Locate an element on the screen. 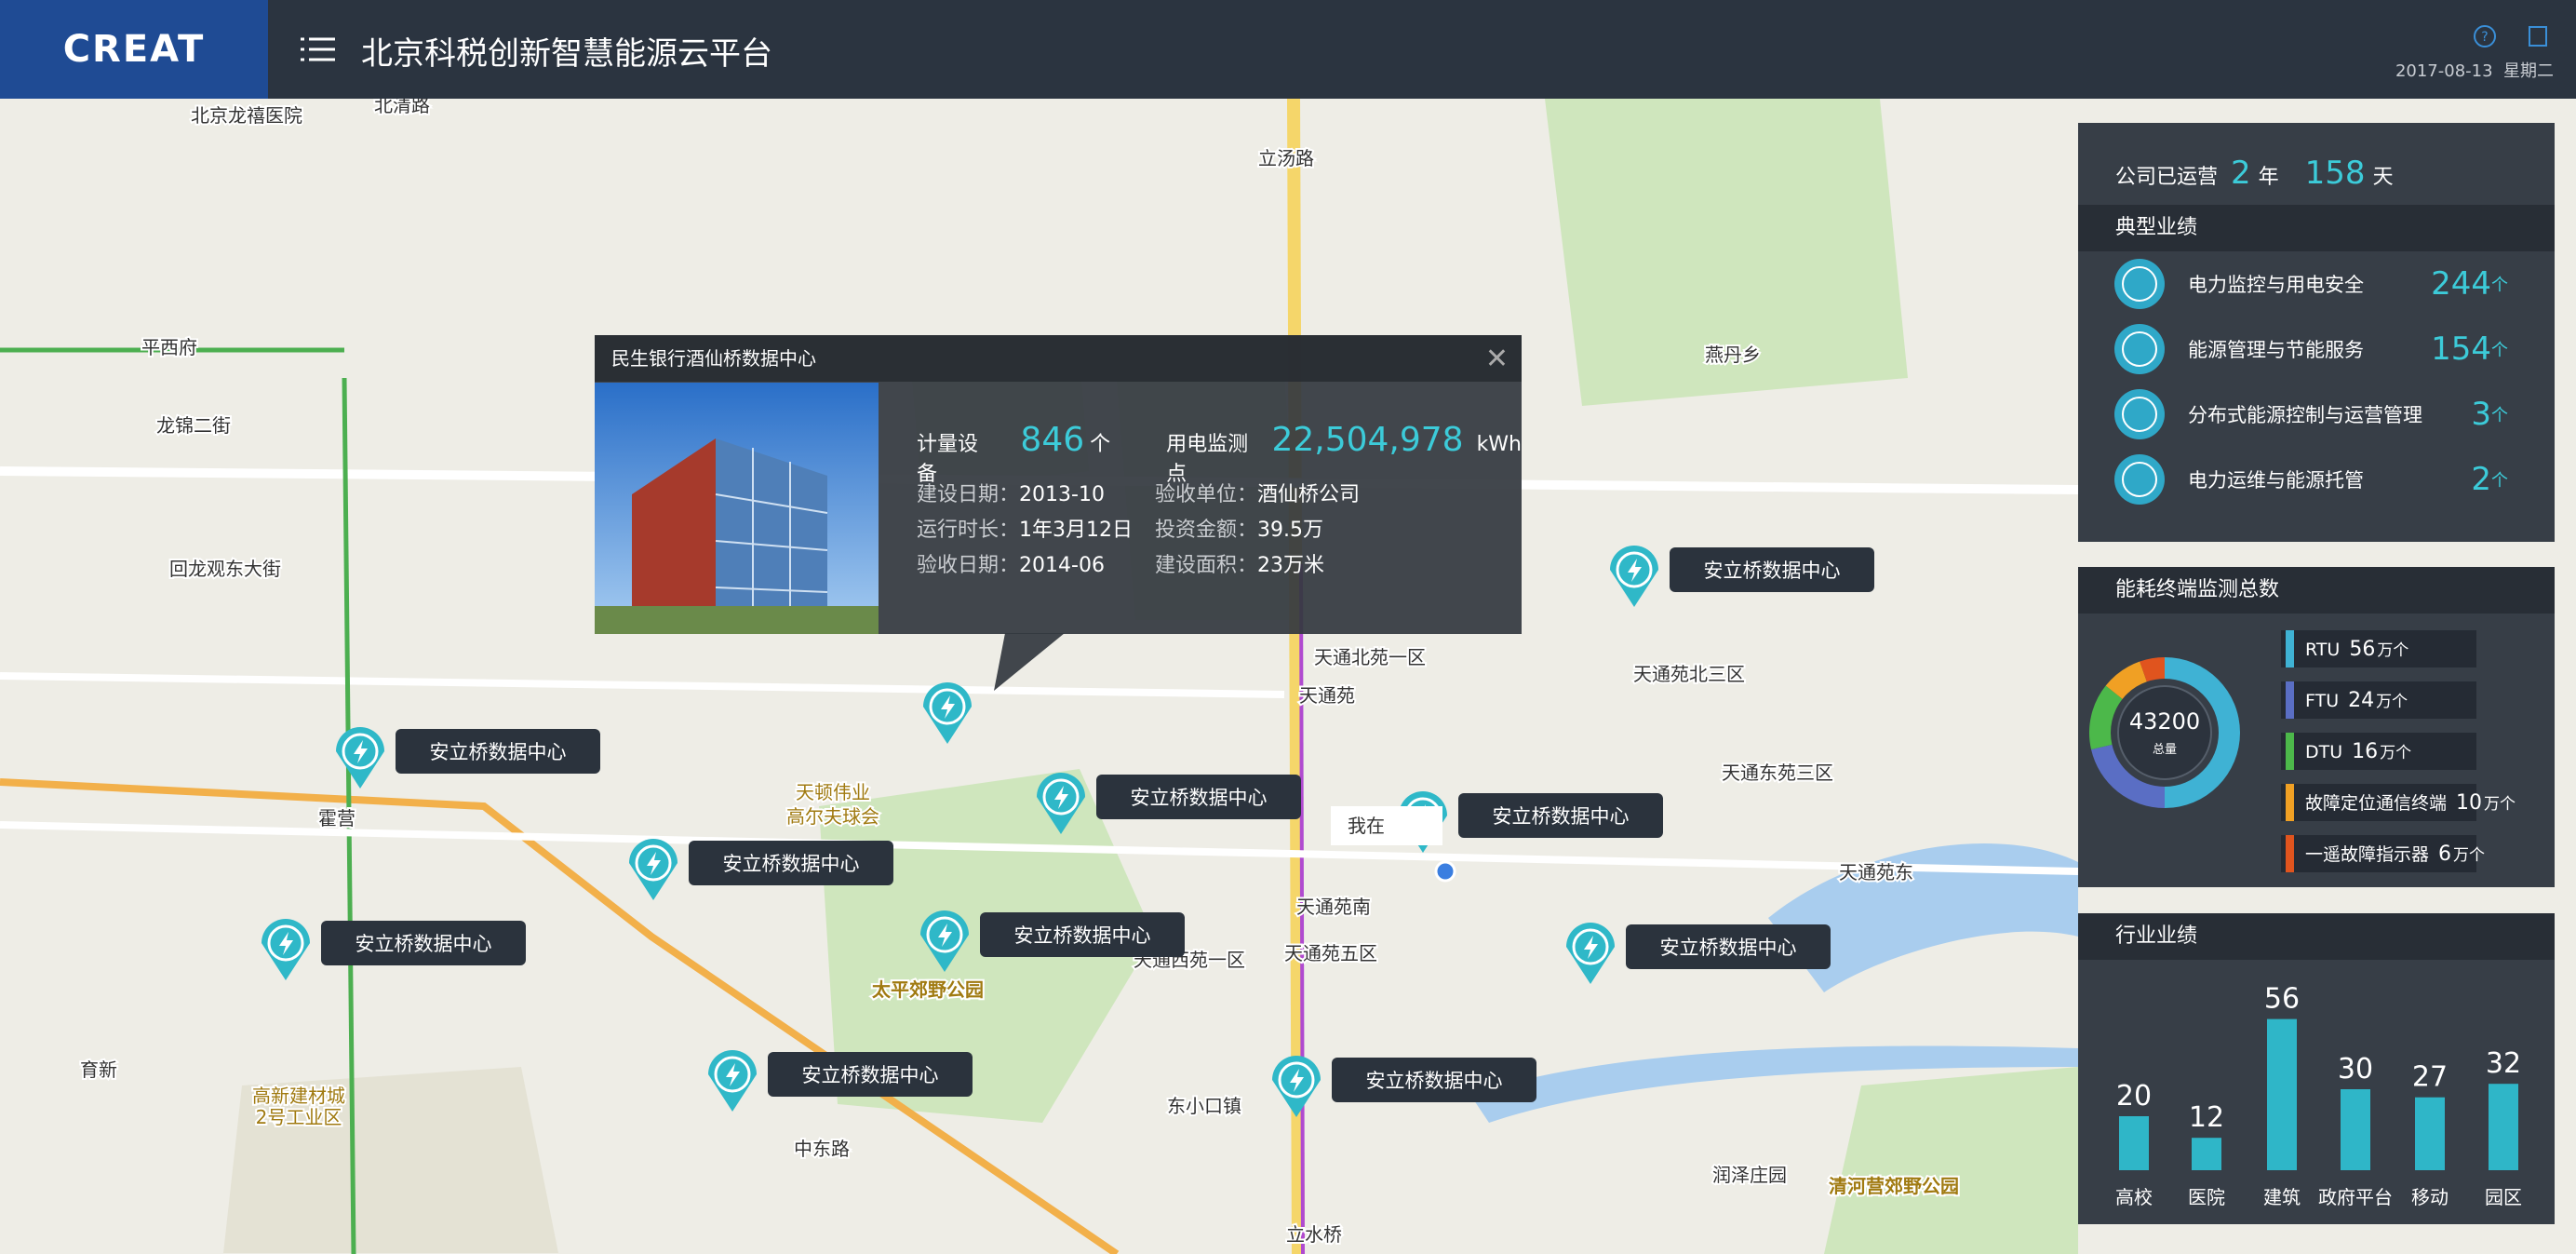 The image size is (2576, 1254). location-dot is located at coordinates (1445, 872).